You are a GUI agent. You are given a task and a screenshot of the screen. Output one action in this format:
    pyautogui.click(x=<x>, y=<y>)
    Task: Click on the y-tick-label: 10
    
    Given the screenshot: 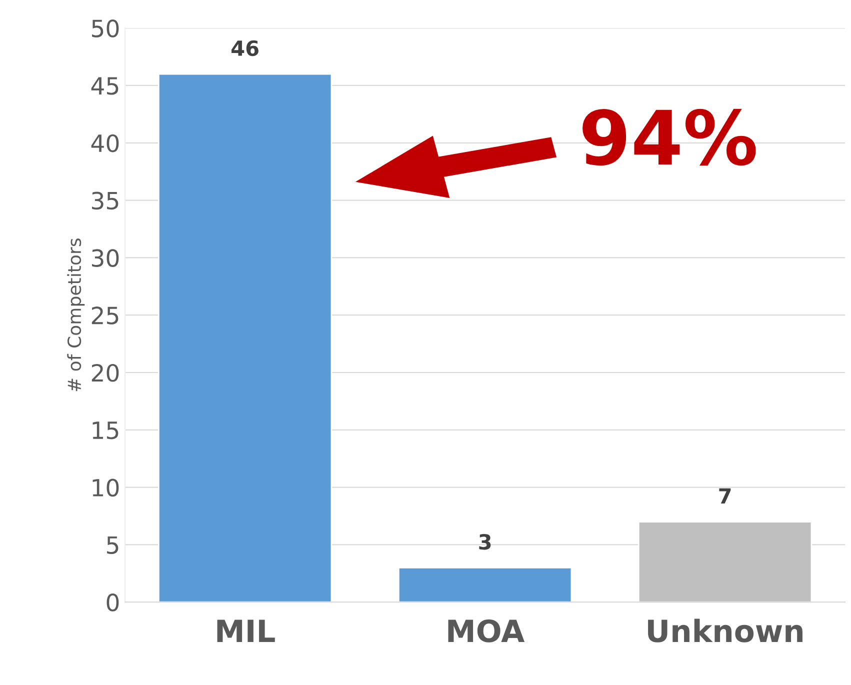 What is the action you would take?
    pyautogui.click(x=105, y=487)
    